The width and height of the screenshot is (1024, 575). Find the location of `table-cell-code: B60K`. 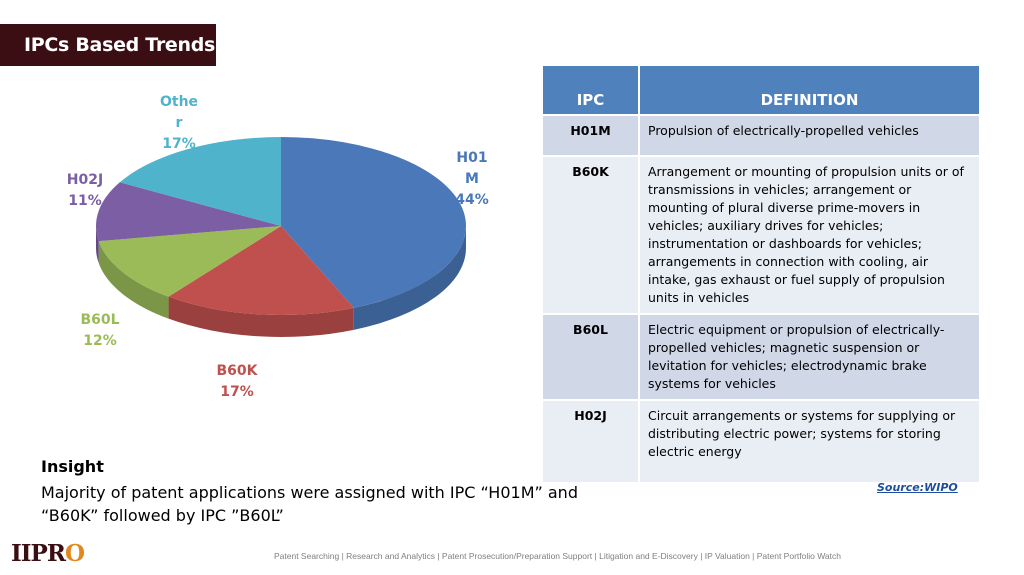

table-cell-code: B60K is located at coordinates (591, 234).